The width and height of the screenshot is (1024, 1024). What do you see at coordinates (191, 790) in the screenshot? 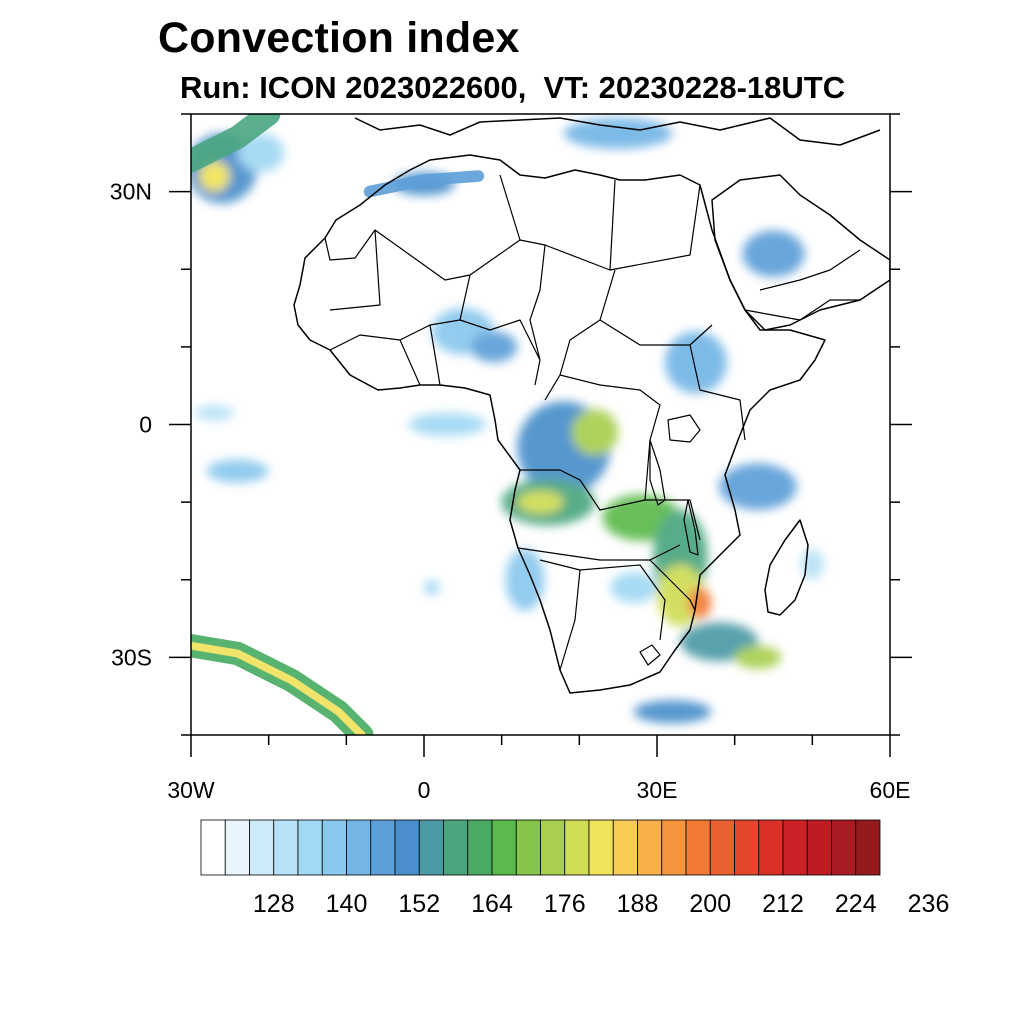
I see `x-tick-label: 30W` at bounding box center [191, 790].